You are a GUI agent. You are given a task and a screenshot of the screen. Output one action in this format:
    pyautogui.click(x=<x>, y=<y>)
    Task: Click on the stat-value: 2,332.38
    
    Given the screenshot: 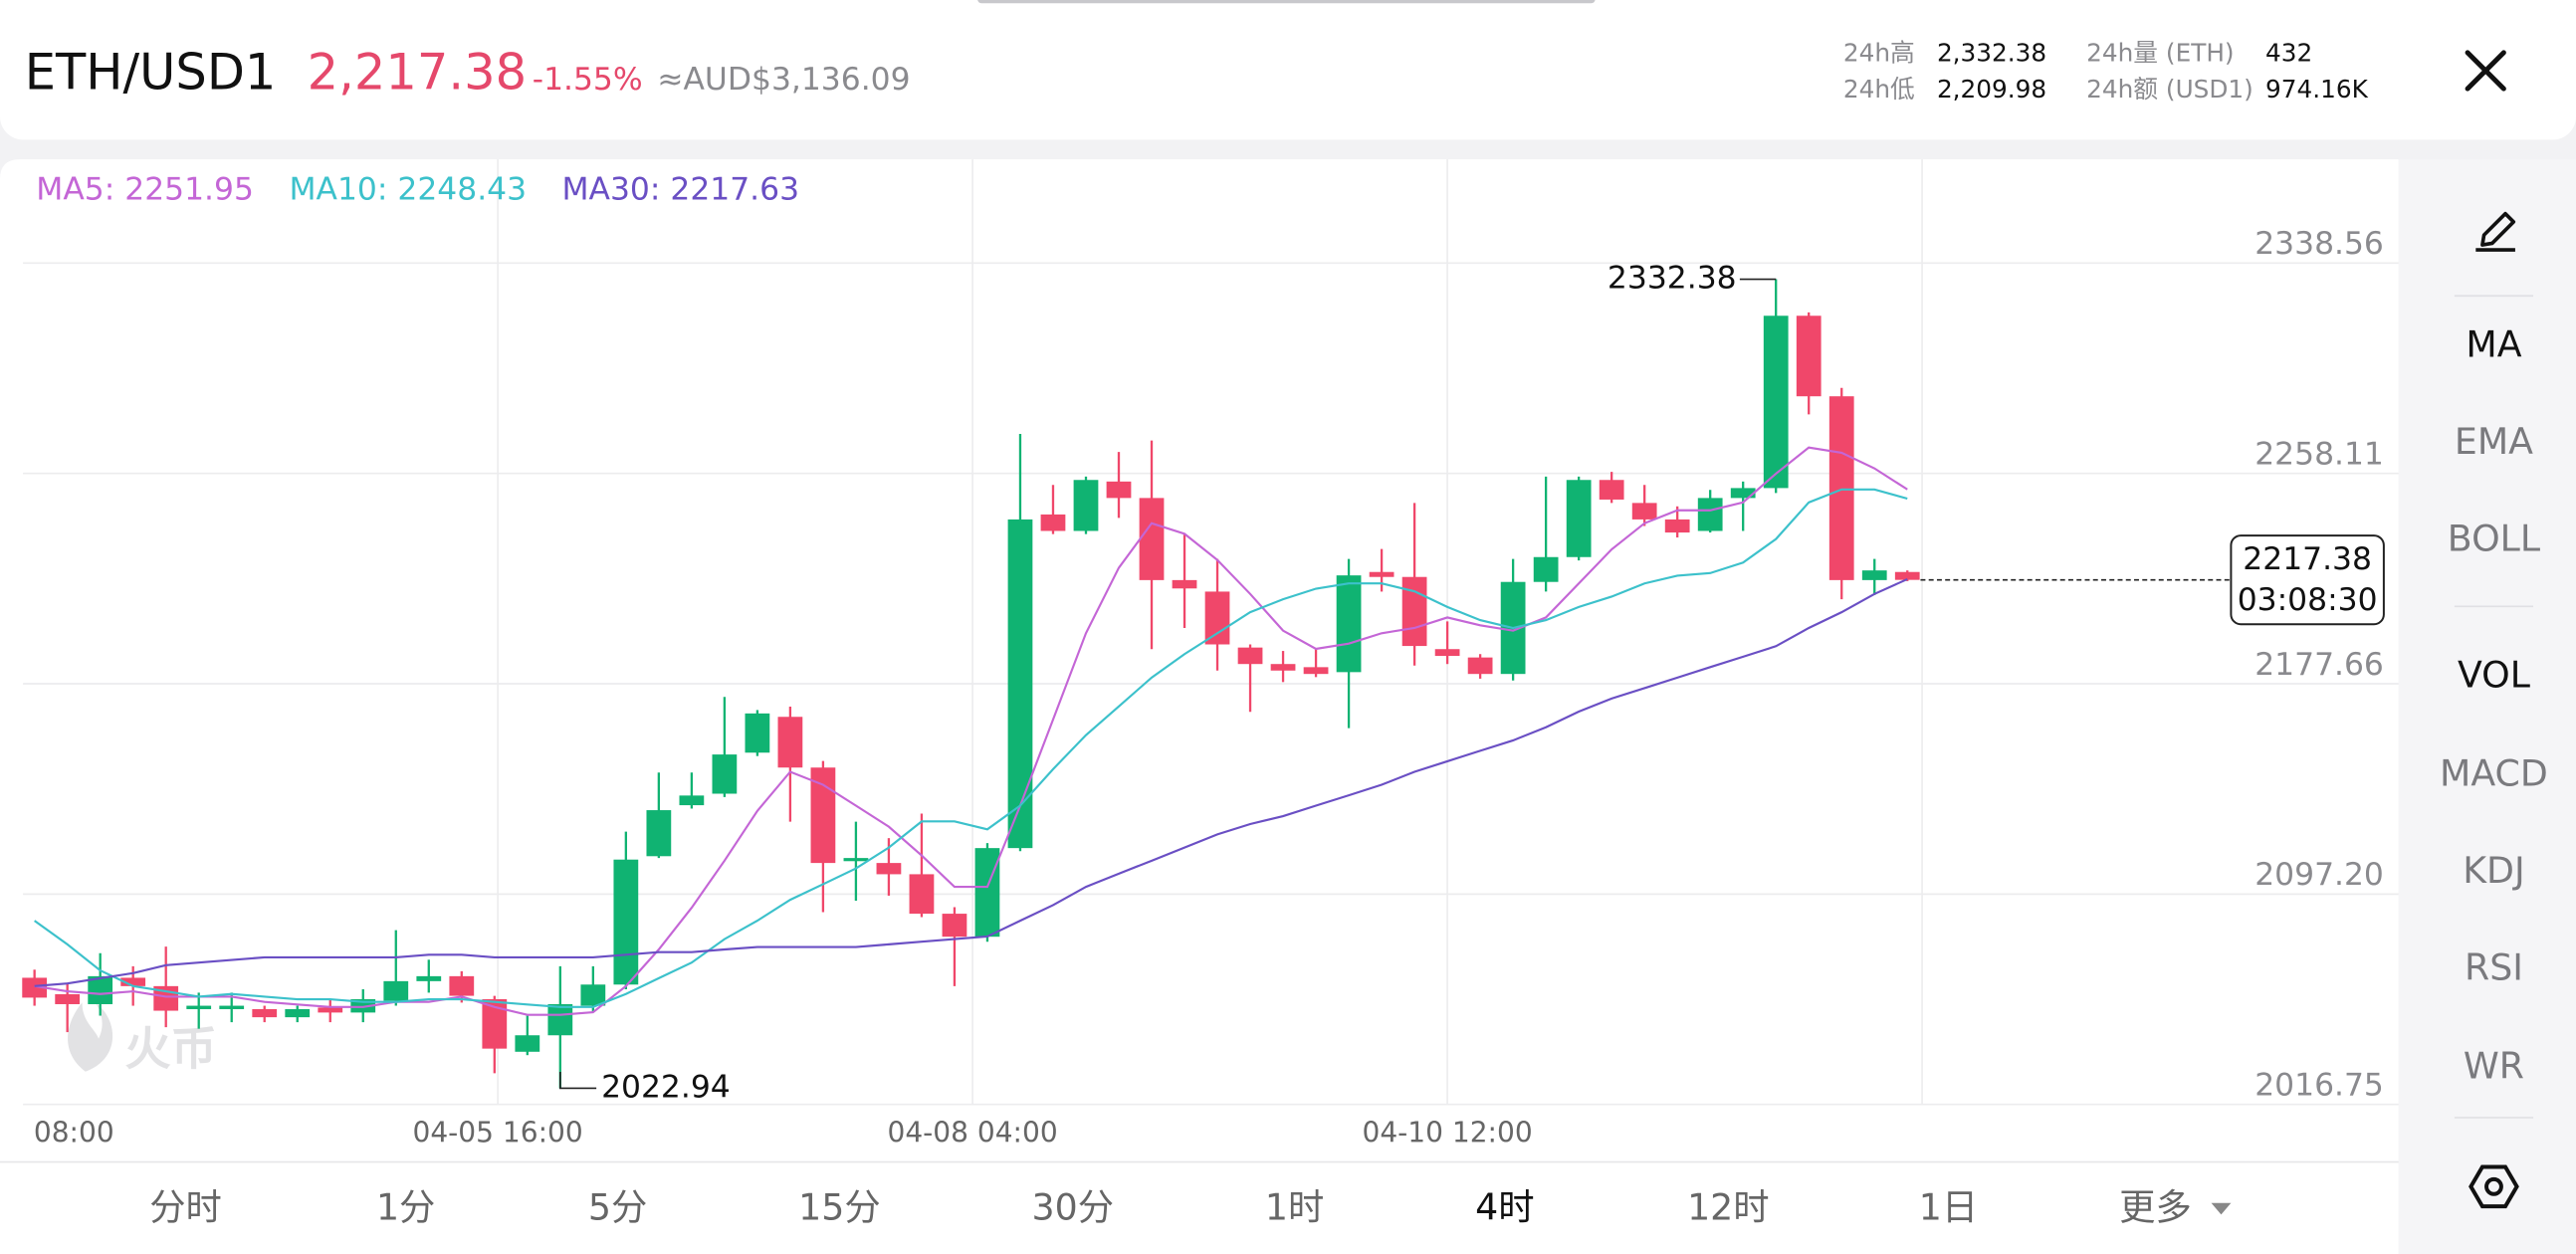 What is the action you would take?
    pyautogui.click(x=1991, y=52)
    